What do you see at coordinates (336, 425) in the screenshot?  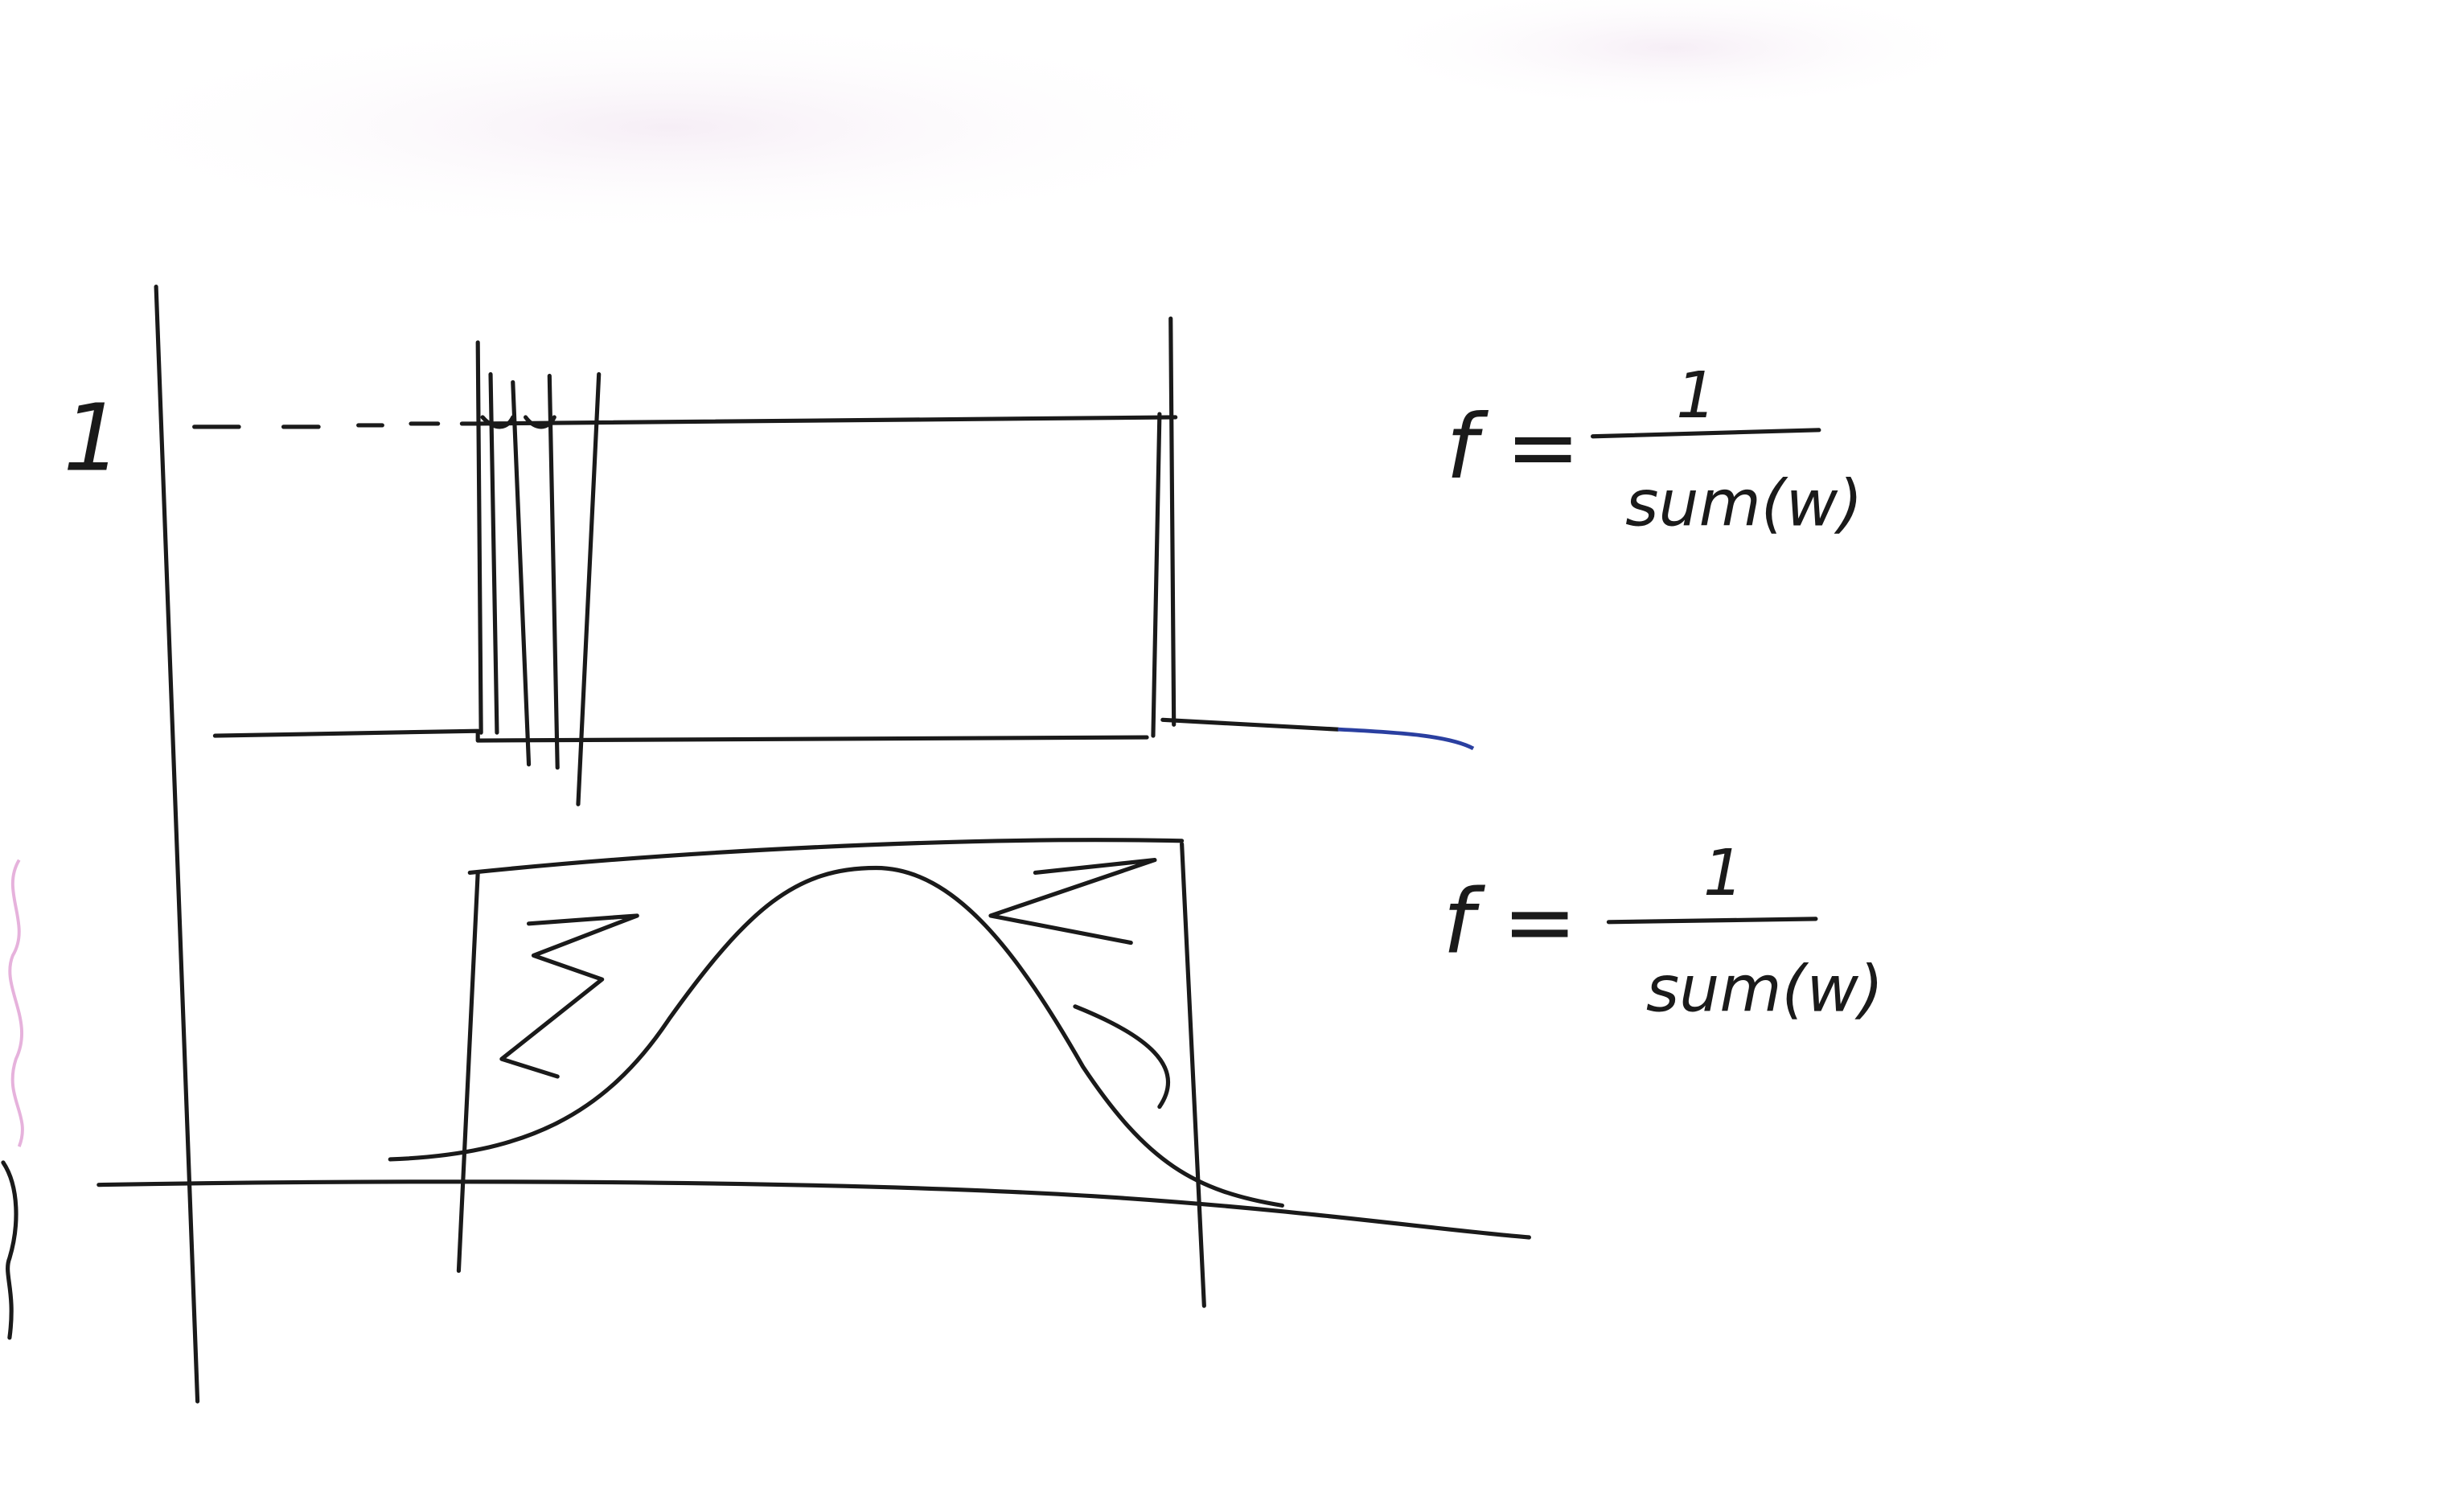 I see `dashed-line` at bounding box center [336, 425].